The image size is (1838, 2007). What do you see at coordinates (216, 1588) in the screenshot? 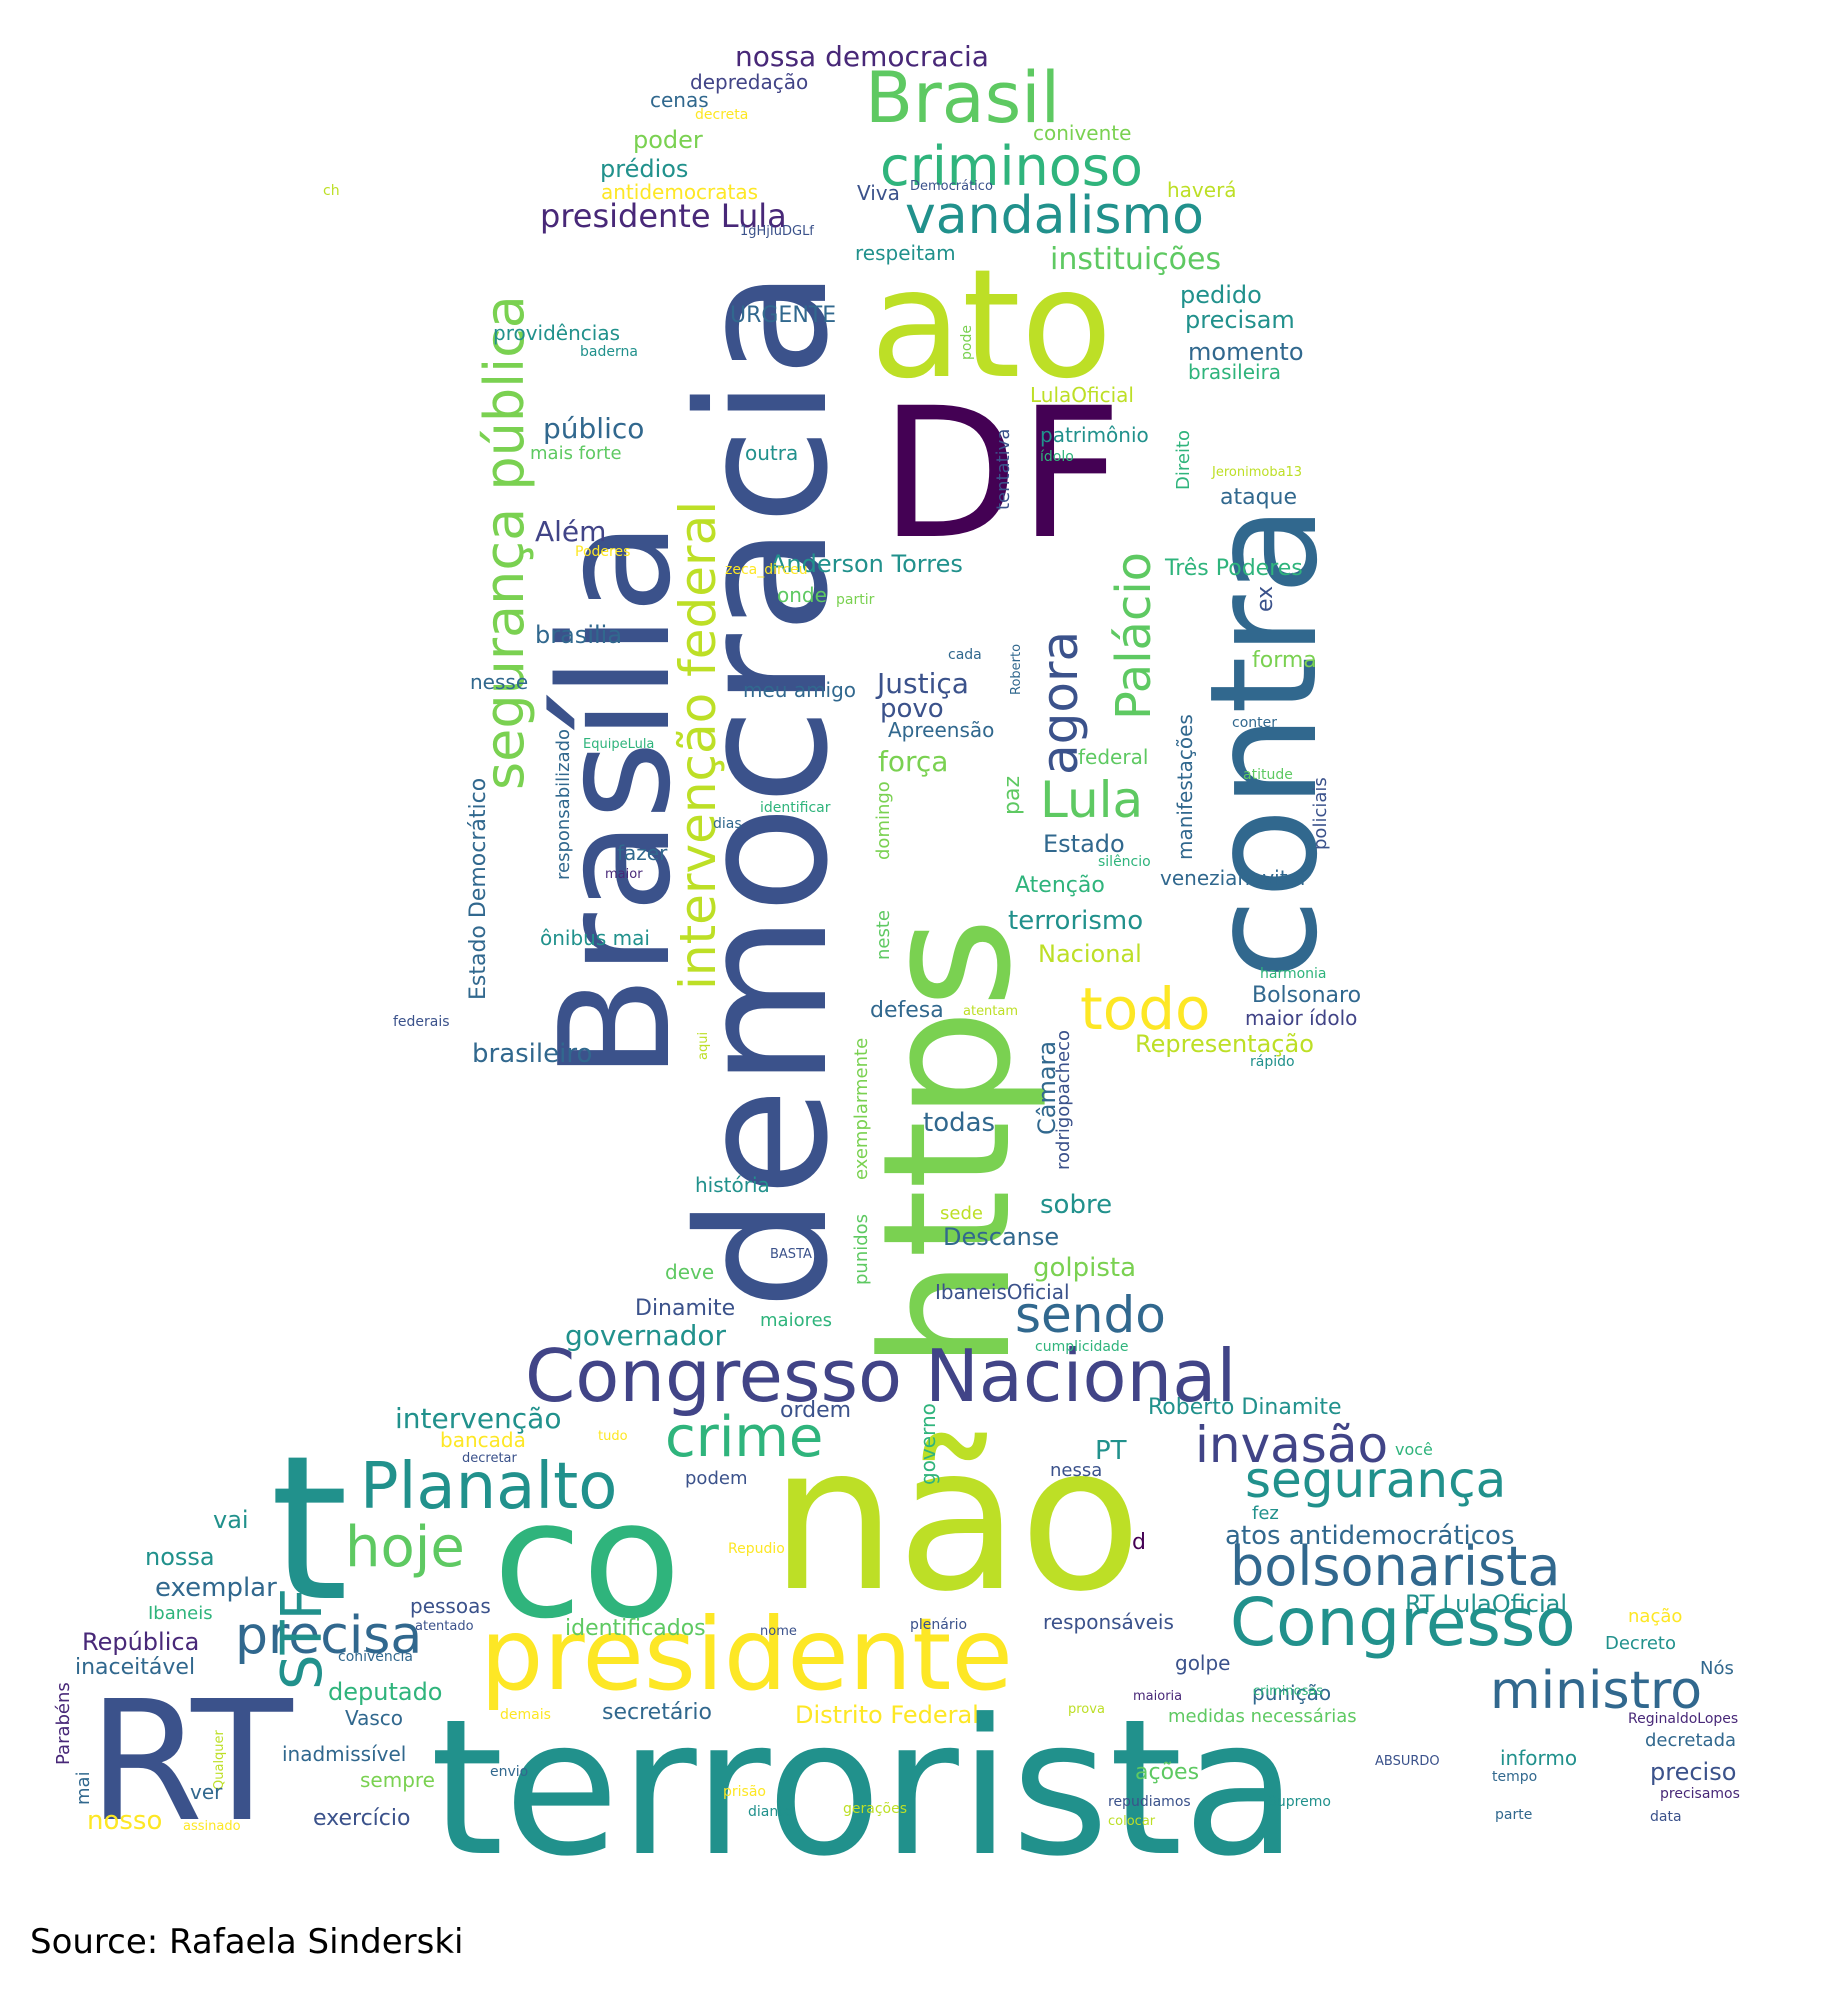
I see `word-exemplar: exemplar` at bounding box center [216, 1588].